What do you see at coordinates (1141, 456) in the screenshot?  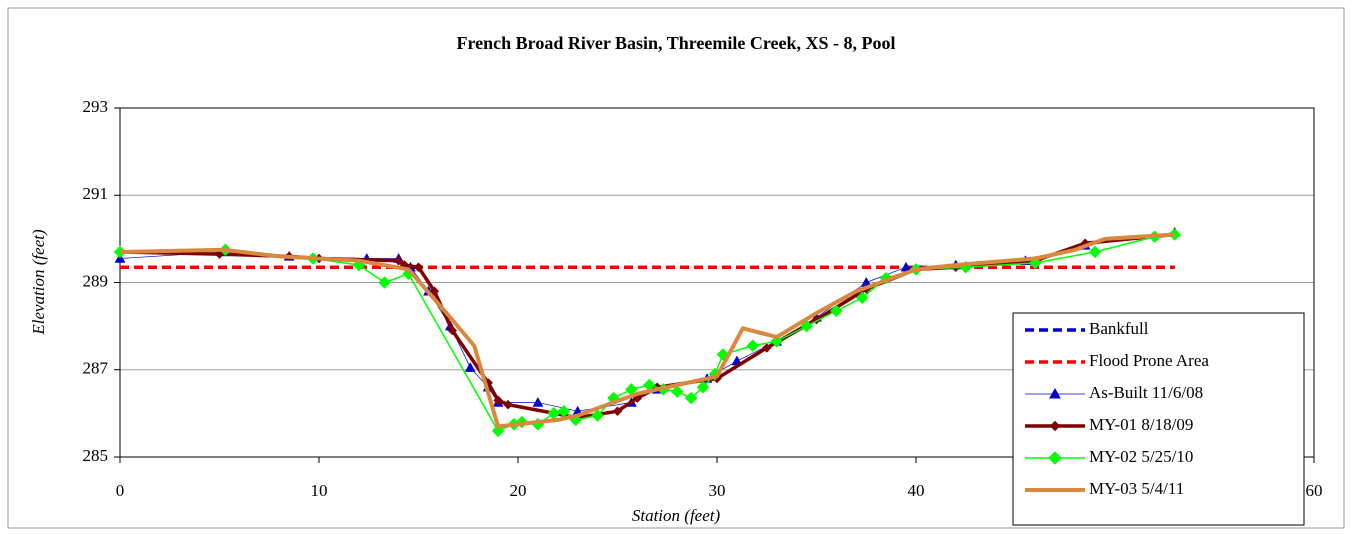 I see `legend-label: MY-02 5/25/10` at bounding box center [1141, 456].